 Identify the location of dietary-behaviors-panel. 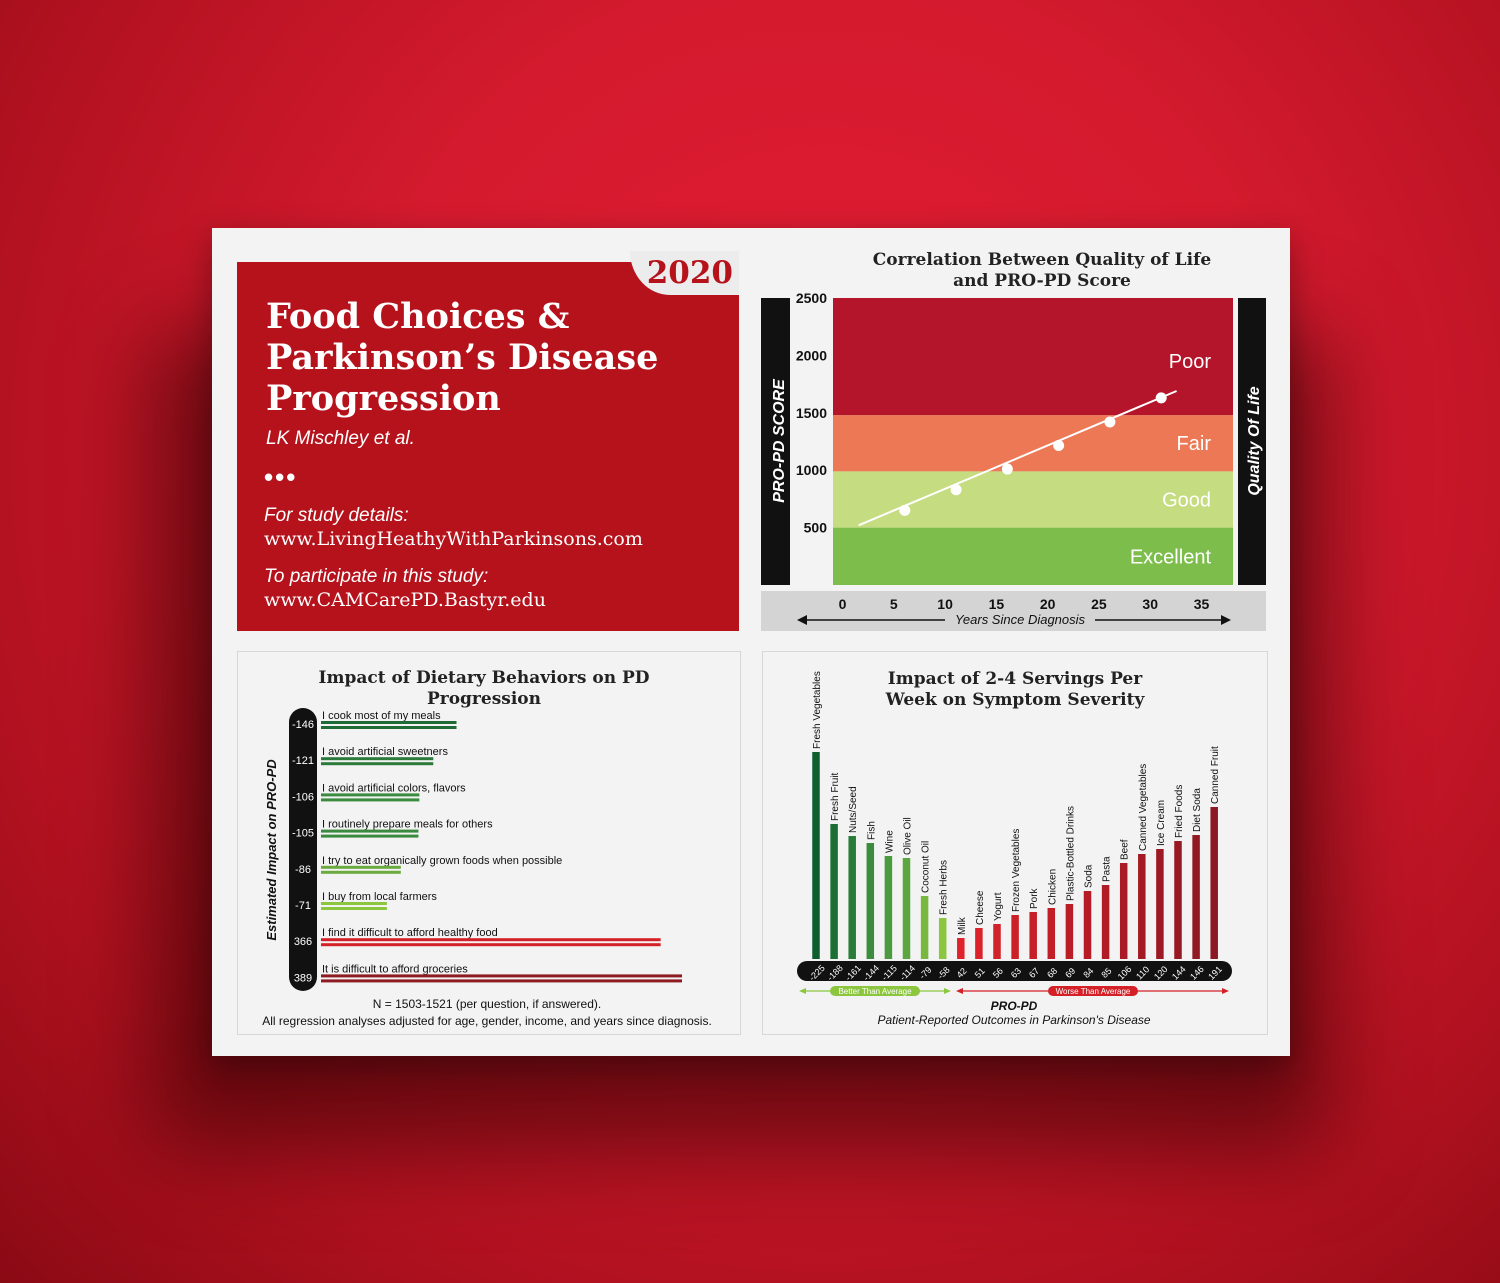
(489, 843).